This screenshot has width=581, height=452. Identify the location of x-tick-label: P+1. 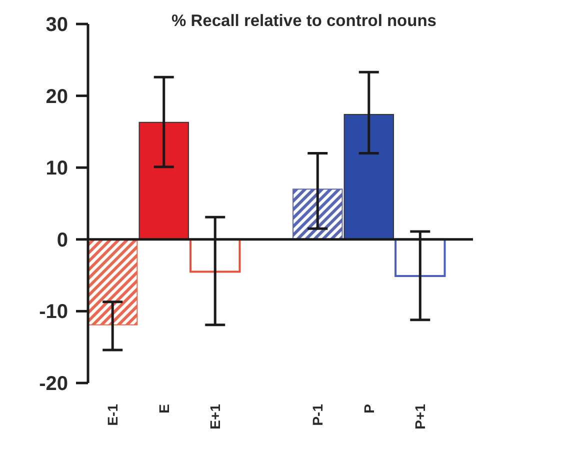
(420, 417).